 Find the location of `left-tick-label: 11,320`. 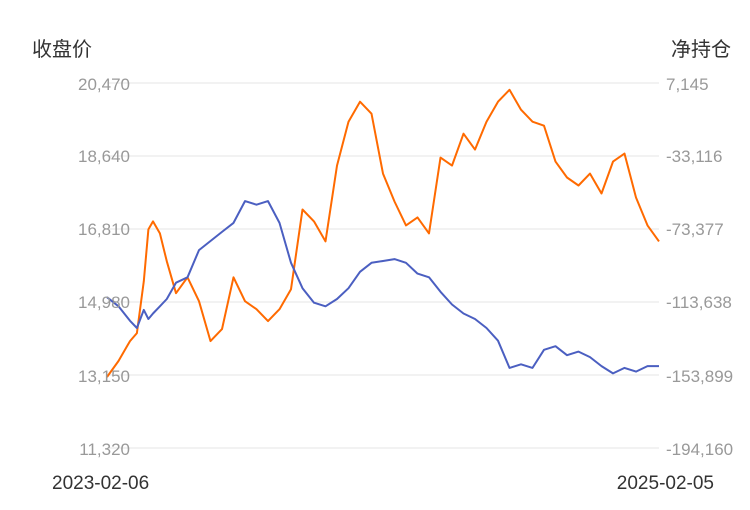

left-tick-label: 11,320 is located at coordinates (104, 449).